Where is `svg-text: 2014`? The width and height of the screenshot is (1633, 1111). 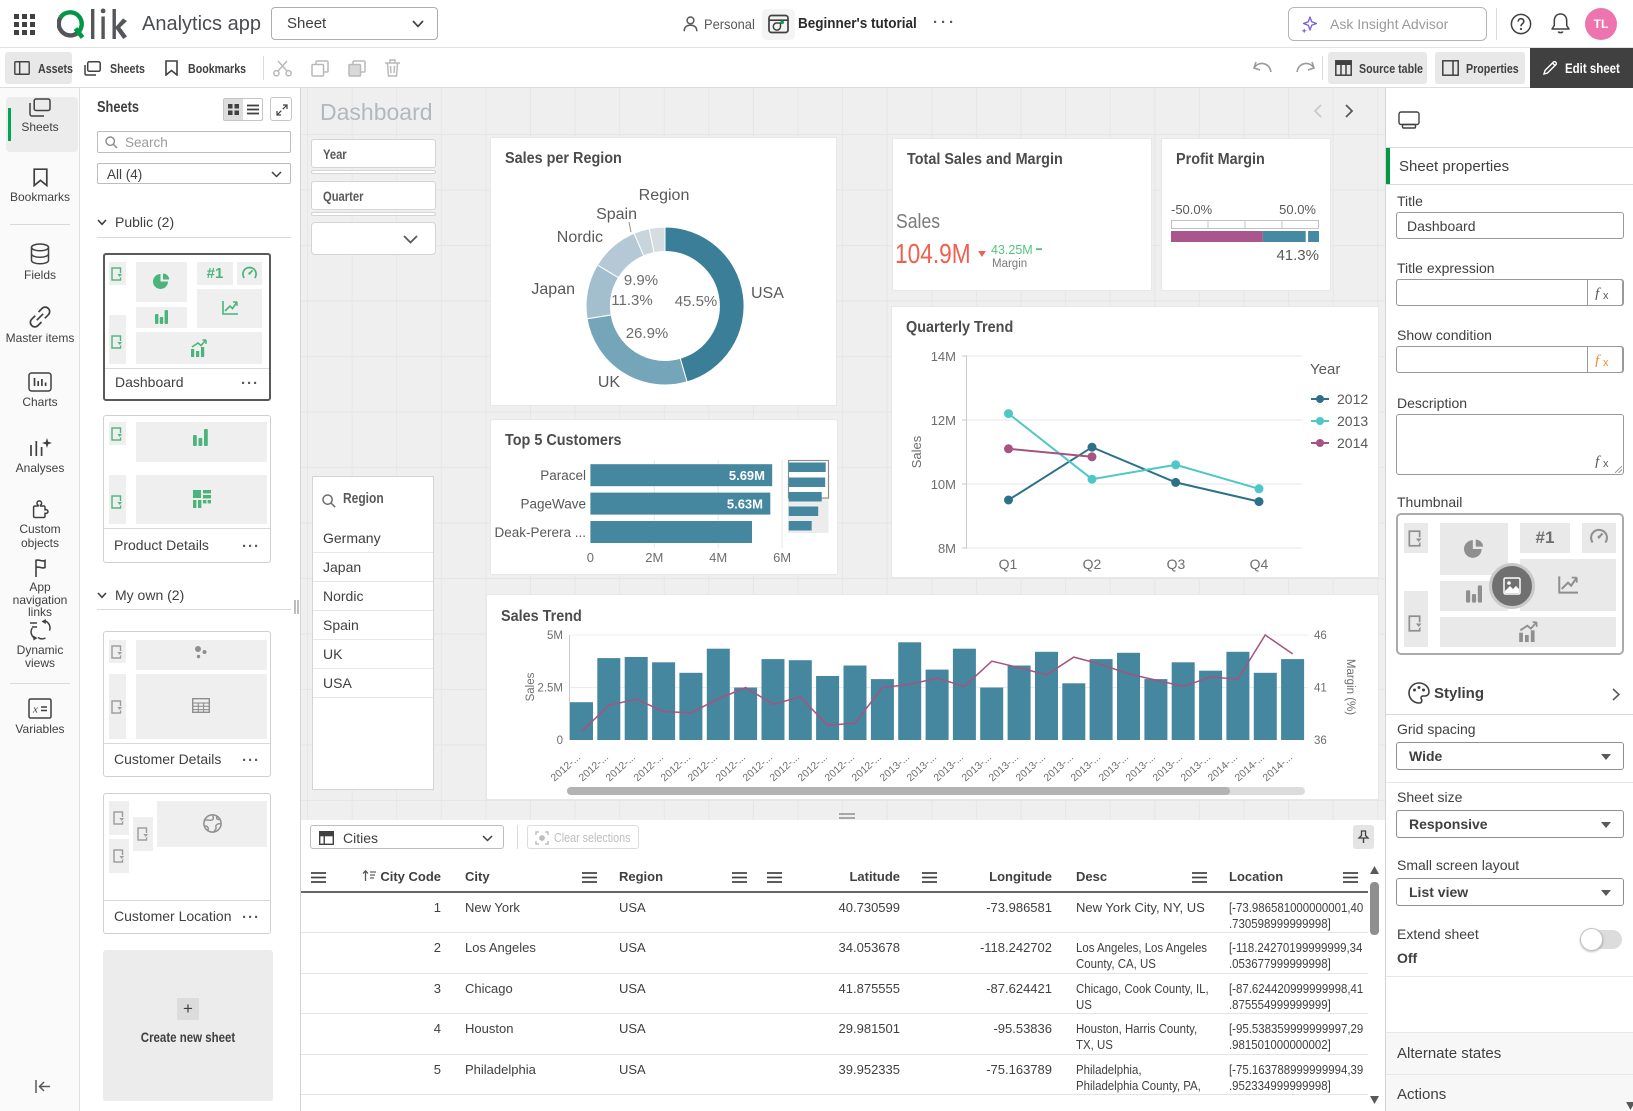 svg-text: 2014 is located at coordinates (1352, 443).